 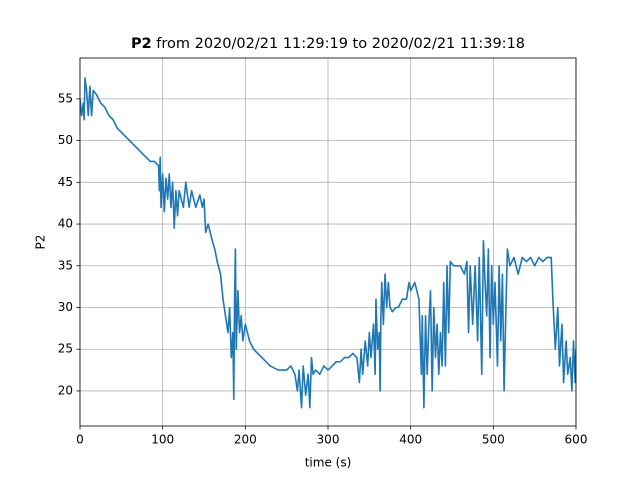 What do you see at coordinates (141, 44) in the screenshot?
I see `title-name: P2` at bounding box center [141, 44].